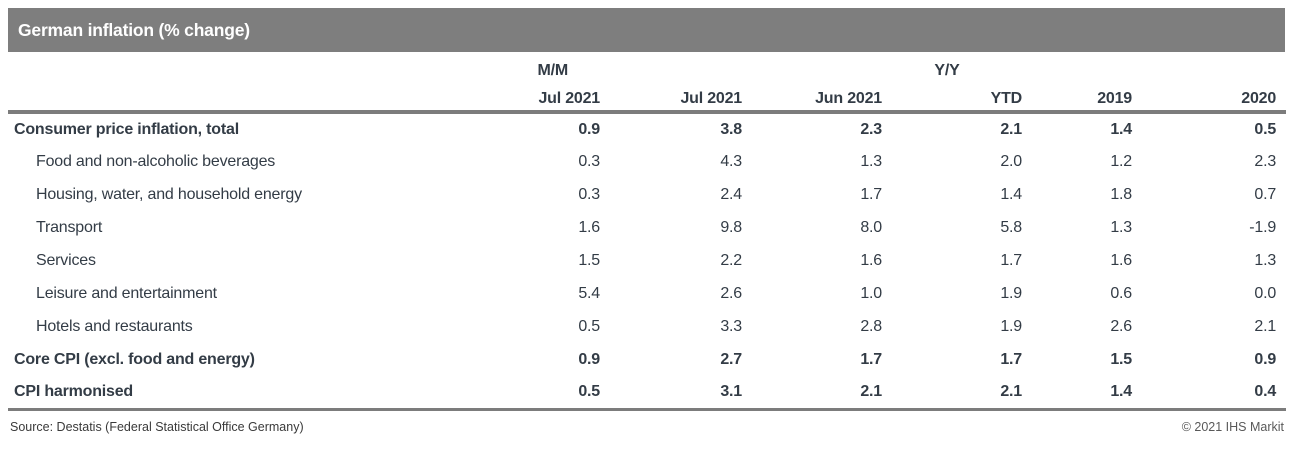 The width and height of the screenshot is (1297, 459). Describe the element at coordinates (731, 260) in the screenshot. I see `cell-value: 2.2` at that location.